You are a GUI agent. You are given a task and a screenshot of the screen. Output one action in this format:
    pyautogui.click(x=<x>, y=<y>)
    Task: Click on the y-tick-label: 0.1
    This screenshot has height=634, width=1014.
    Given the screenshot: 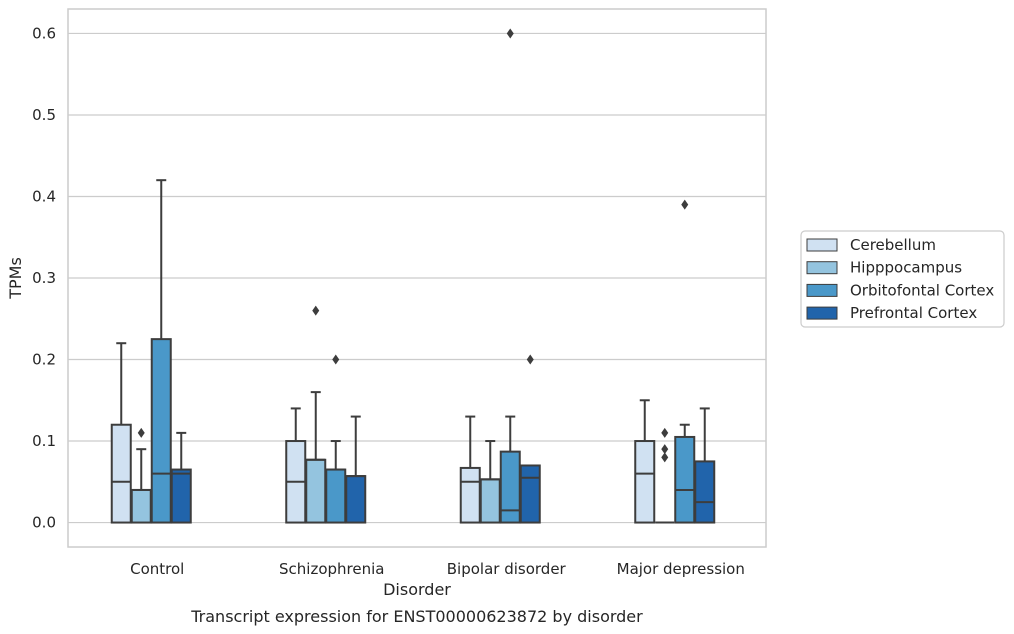 What is the action you would take?
    pyautogui.click(x=44, y=441)
    